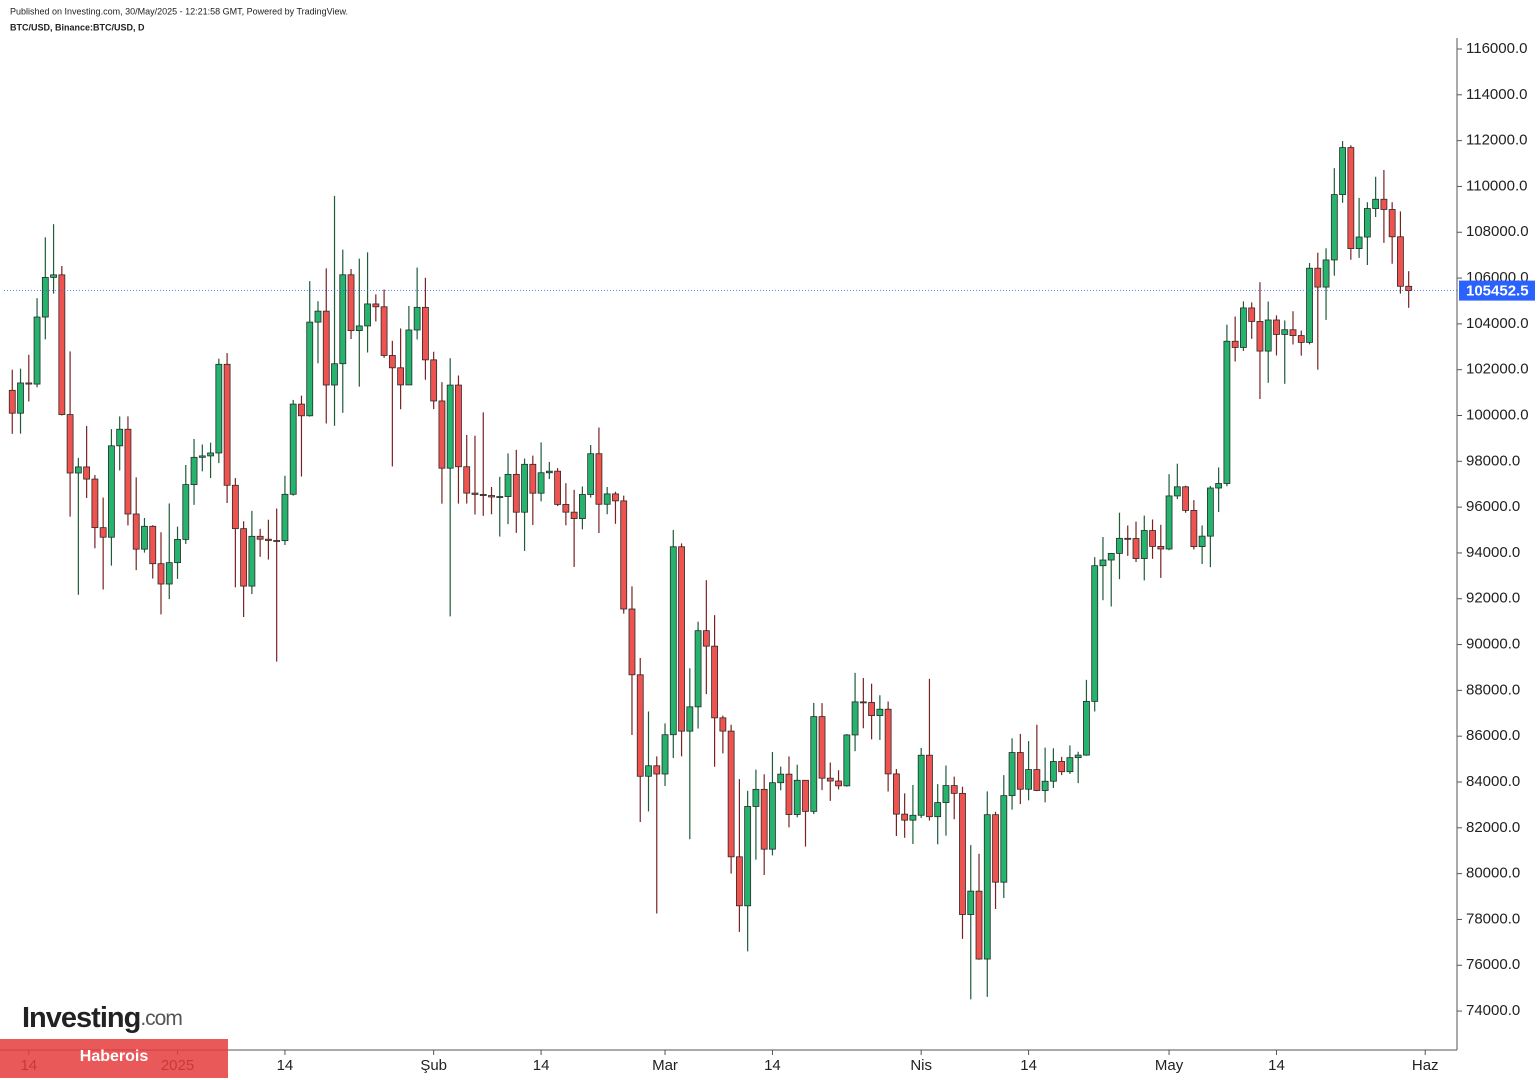 This screenshot has width=1540, height=1080. I want to click on y-tick-label: 114000.0, so click(1496, 94).